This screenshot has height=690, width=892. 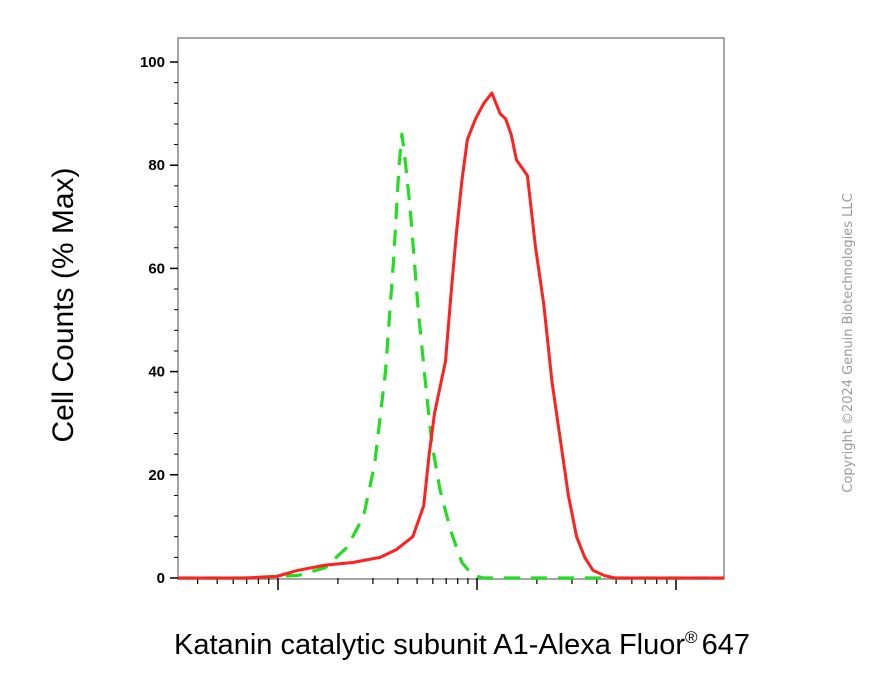 What do you see at coordinates (691, 637) in the screenshot?
I see `x-axis-title-registered-mark: ®` at bounding box center [691, 637].